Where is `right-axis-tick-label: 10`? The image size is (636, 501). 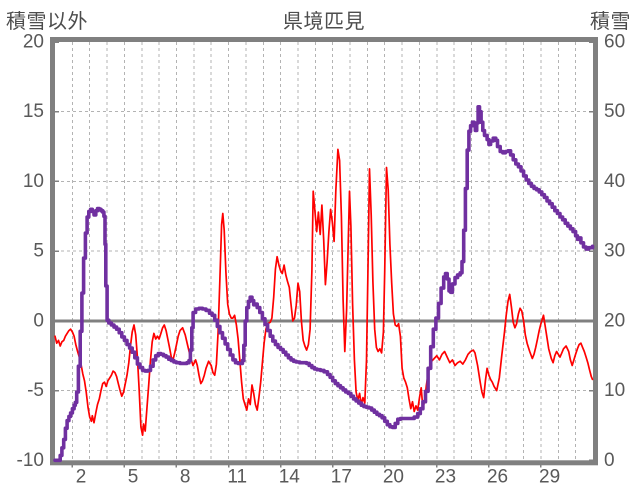 right-axis-tick-label: 10 is located at coordinates (614, 390).